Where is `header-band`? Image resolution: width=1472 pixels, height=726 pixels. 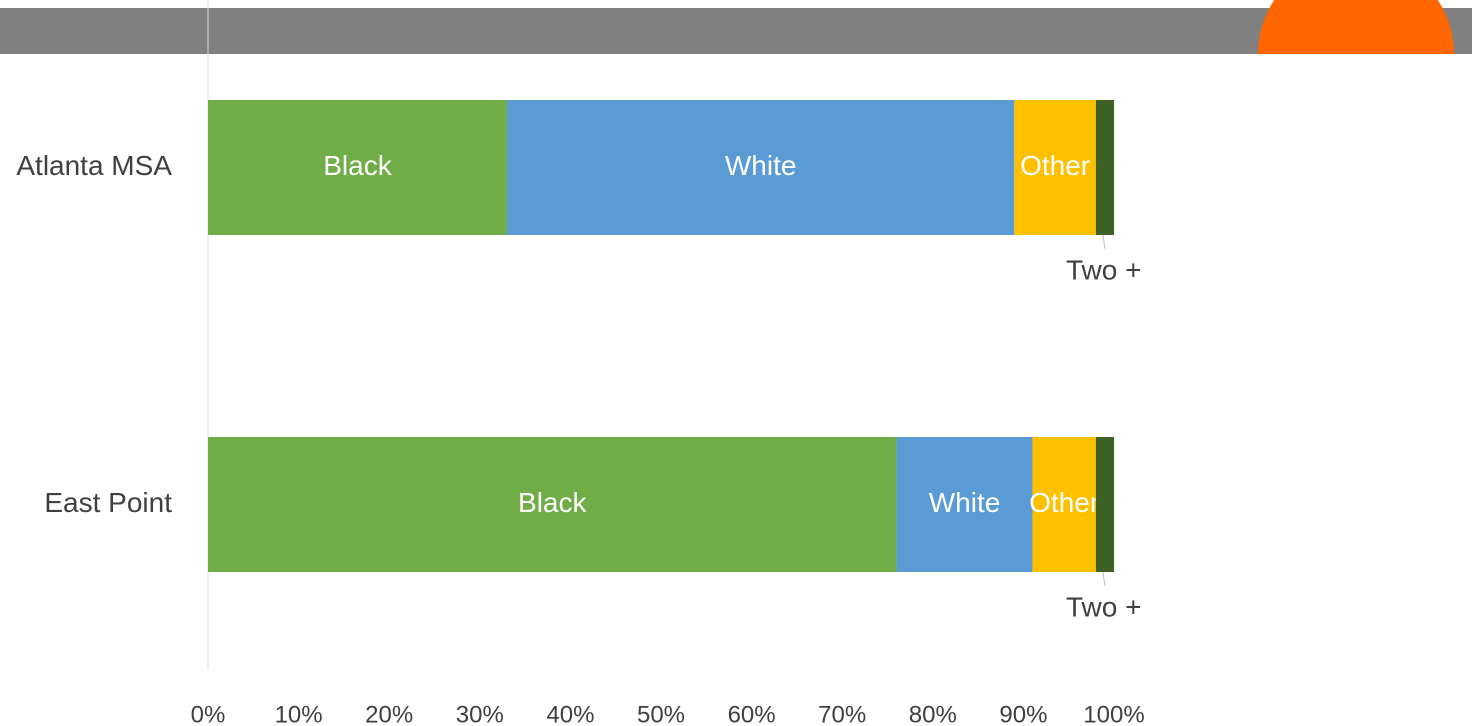
header-band is located at coordinates (736, 31).